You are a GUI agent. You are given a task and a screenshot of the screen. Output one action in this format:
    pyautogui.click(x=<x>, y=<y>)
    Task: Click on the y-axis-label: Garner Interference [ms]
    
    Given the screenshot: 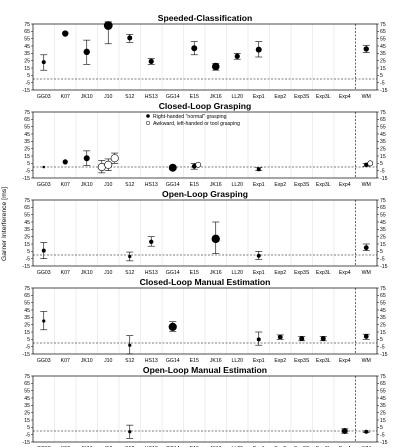 What is the action you would take?
    pyautogui.click(x=4, y=224)
    